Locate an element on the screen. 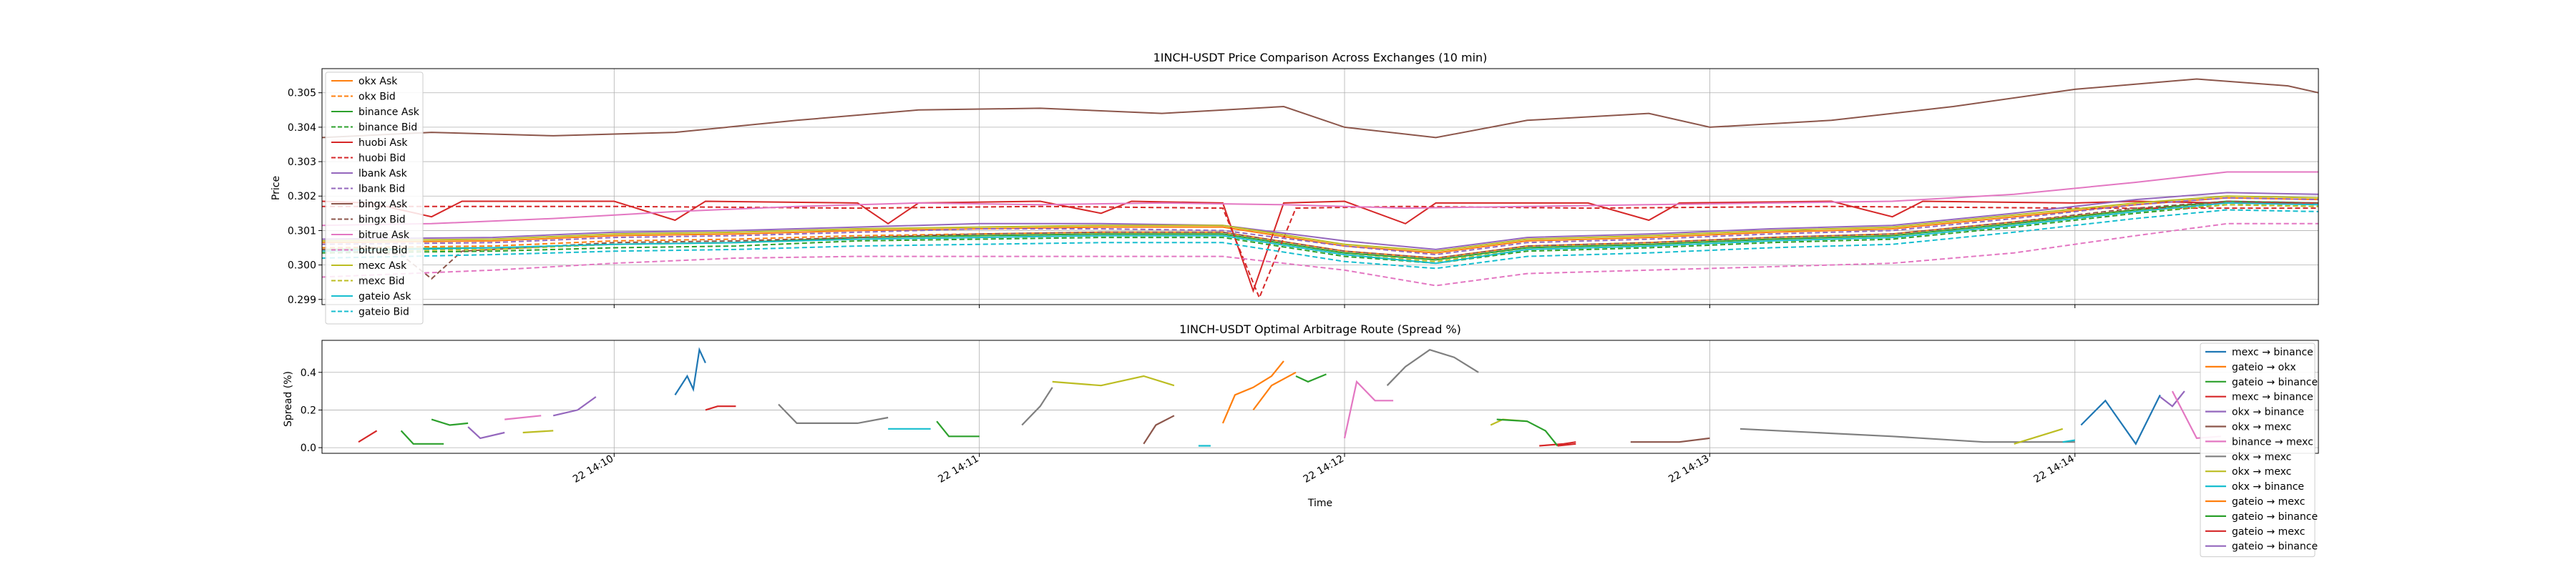 This screenshot has height=572, width=2576. price-legend-box is located at coordinates (374, 198).